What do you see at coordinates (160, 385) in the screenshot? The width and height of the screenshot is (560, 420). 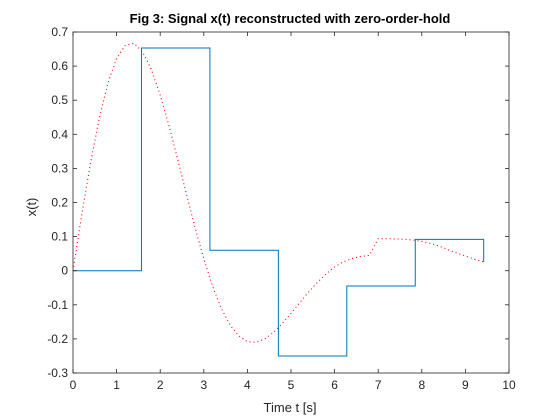 I see `x-tick-label: 2` at bounding box center [160, 385].